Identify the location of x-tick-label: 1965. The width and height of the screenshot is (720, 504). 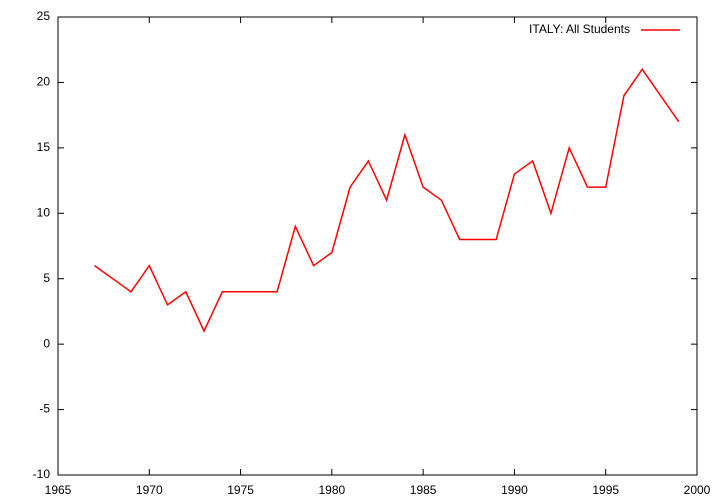
(58, 490).